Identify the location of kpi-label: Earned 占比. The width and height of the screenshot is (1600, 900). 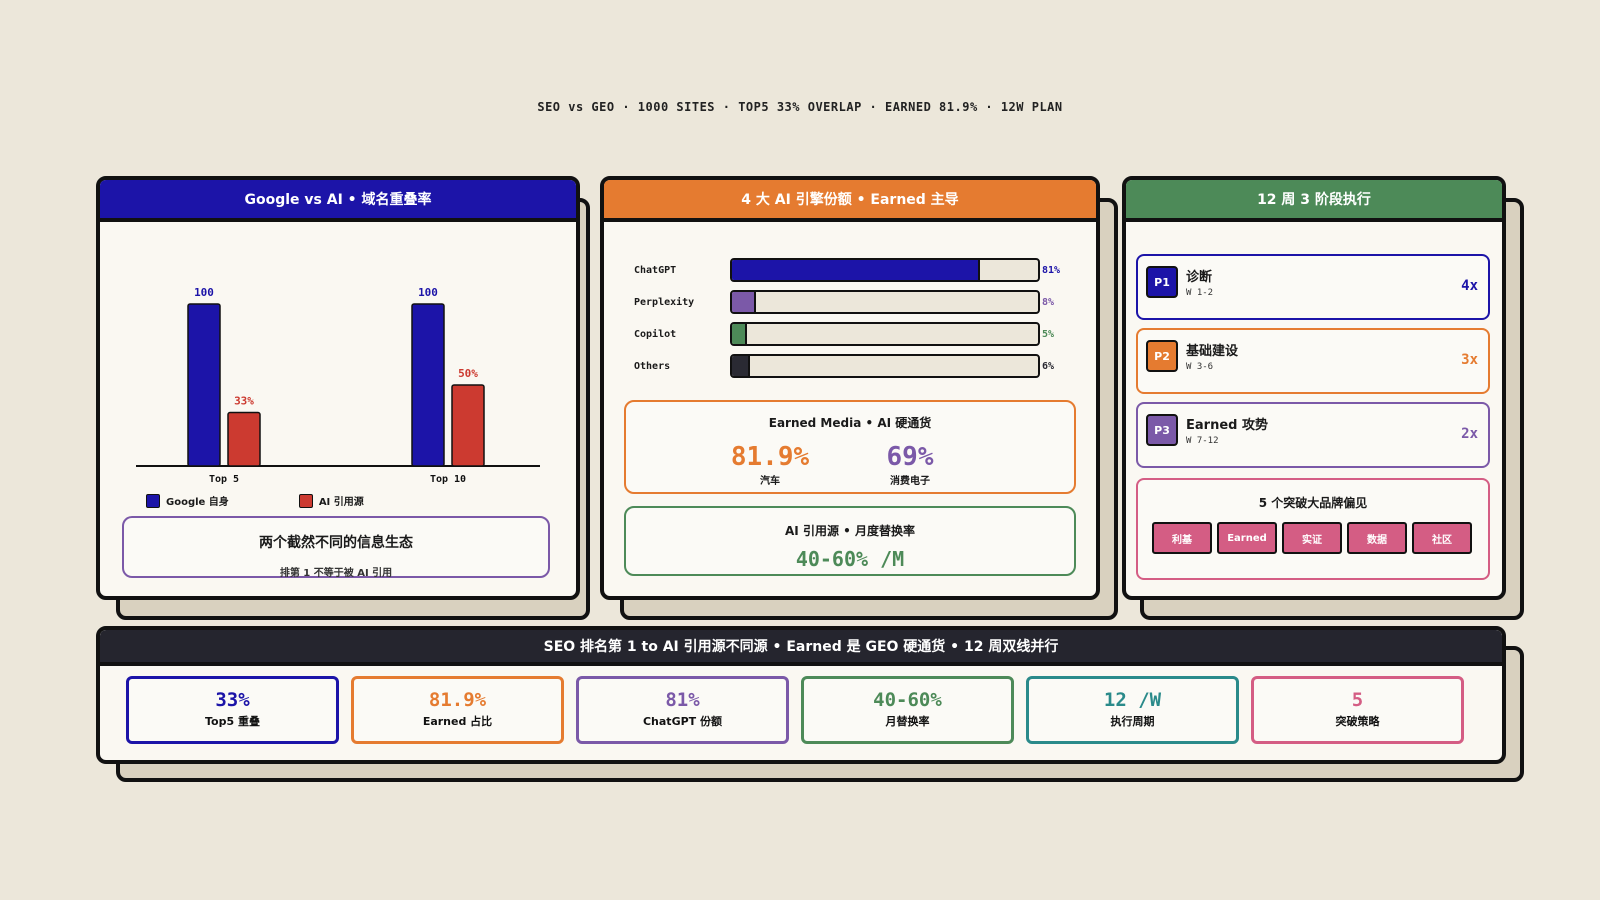
(457, 721).